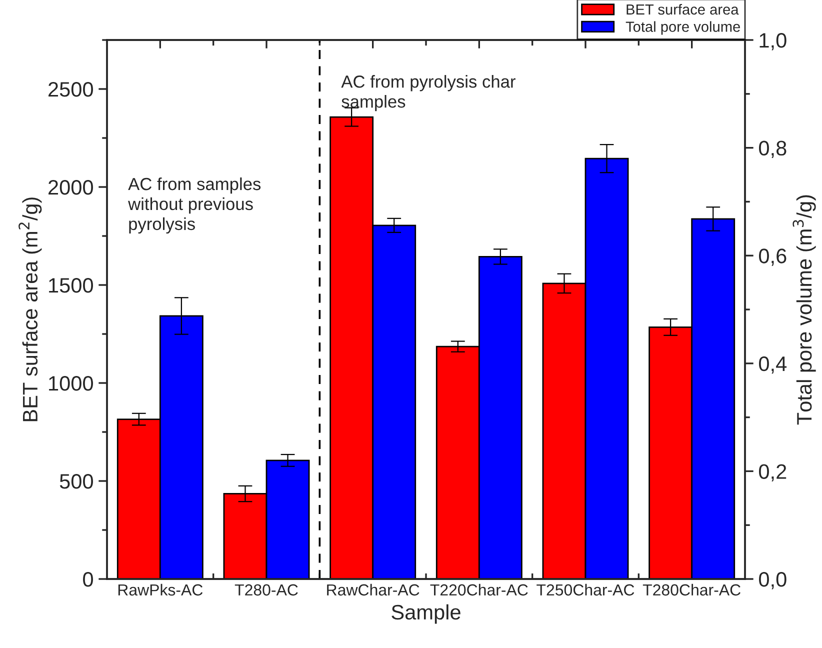 This screenshot has height=648, width=822. Describe the element at coordinates (773, 365) in the screenshot. I see `y2-tick-label: 0,4` at that location.